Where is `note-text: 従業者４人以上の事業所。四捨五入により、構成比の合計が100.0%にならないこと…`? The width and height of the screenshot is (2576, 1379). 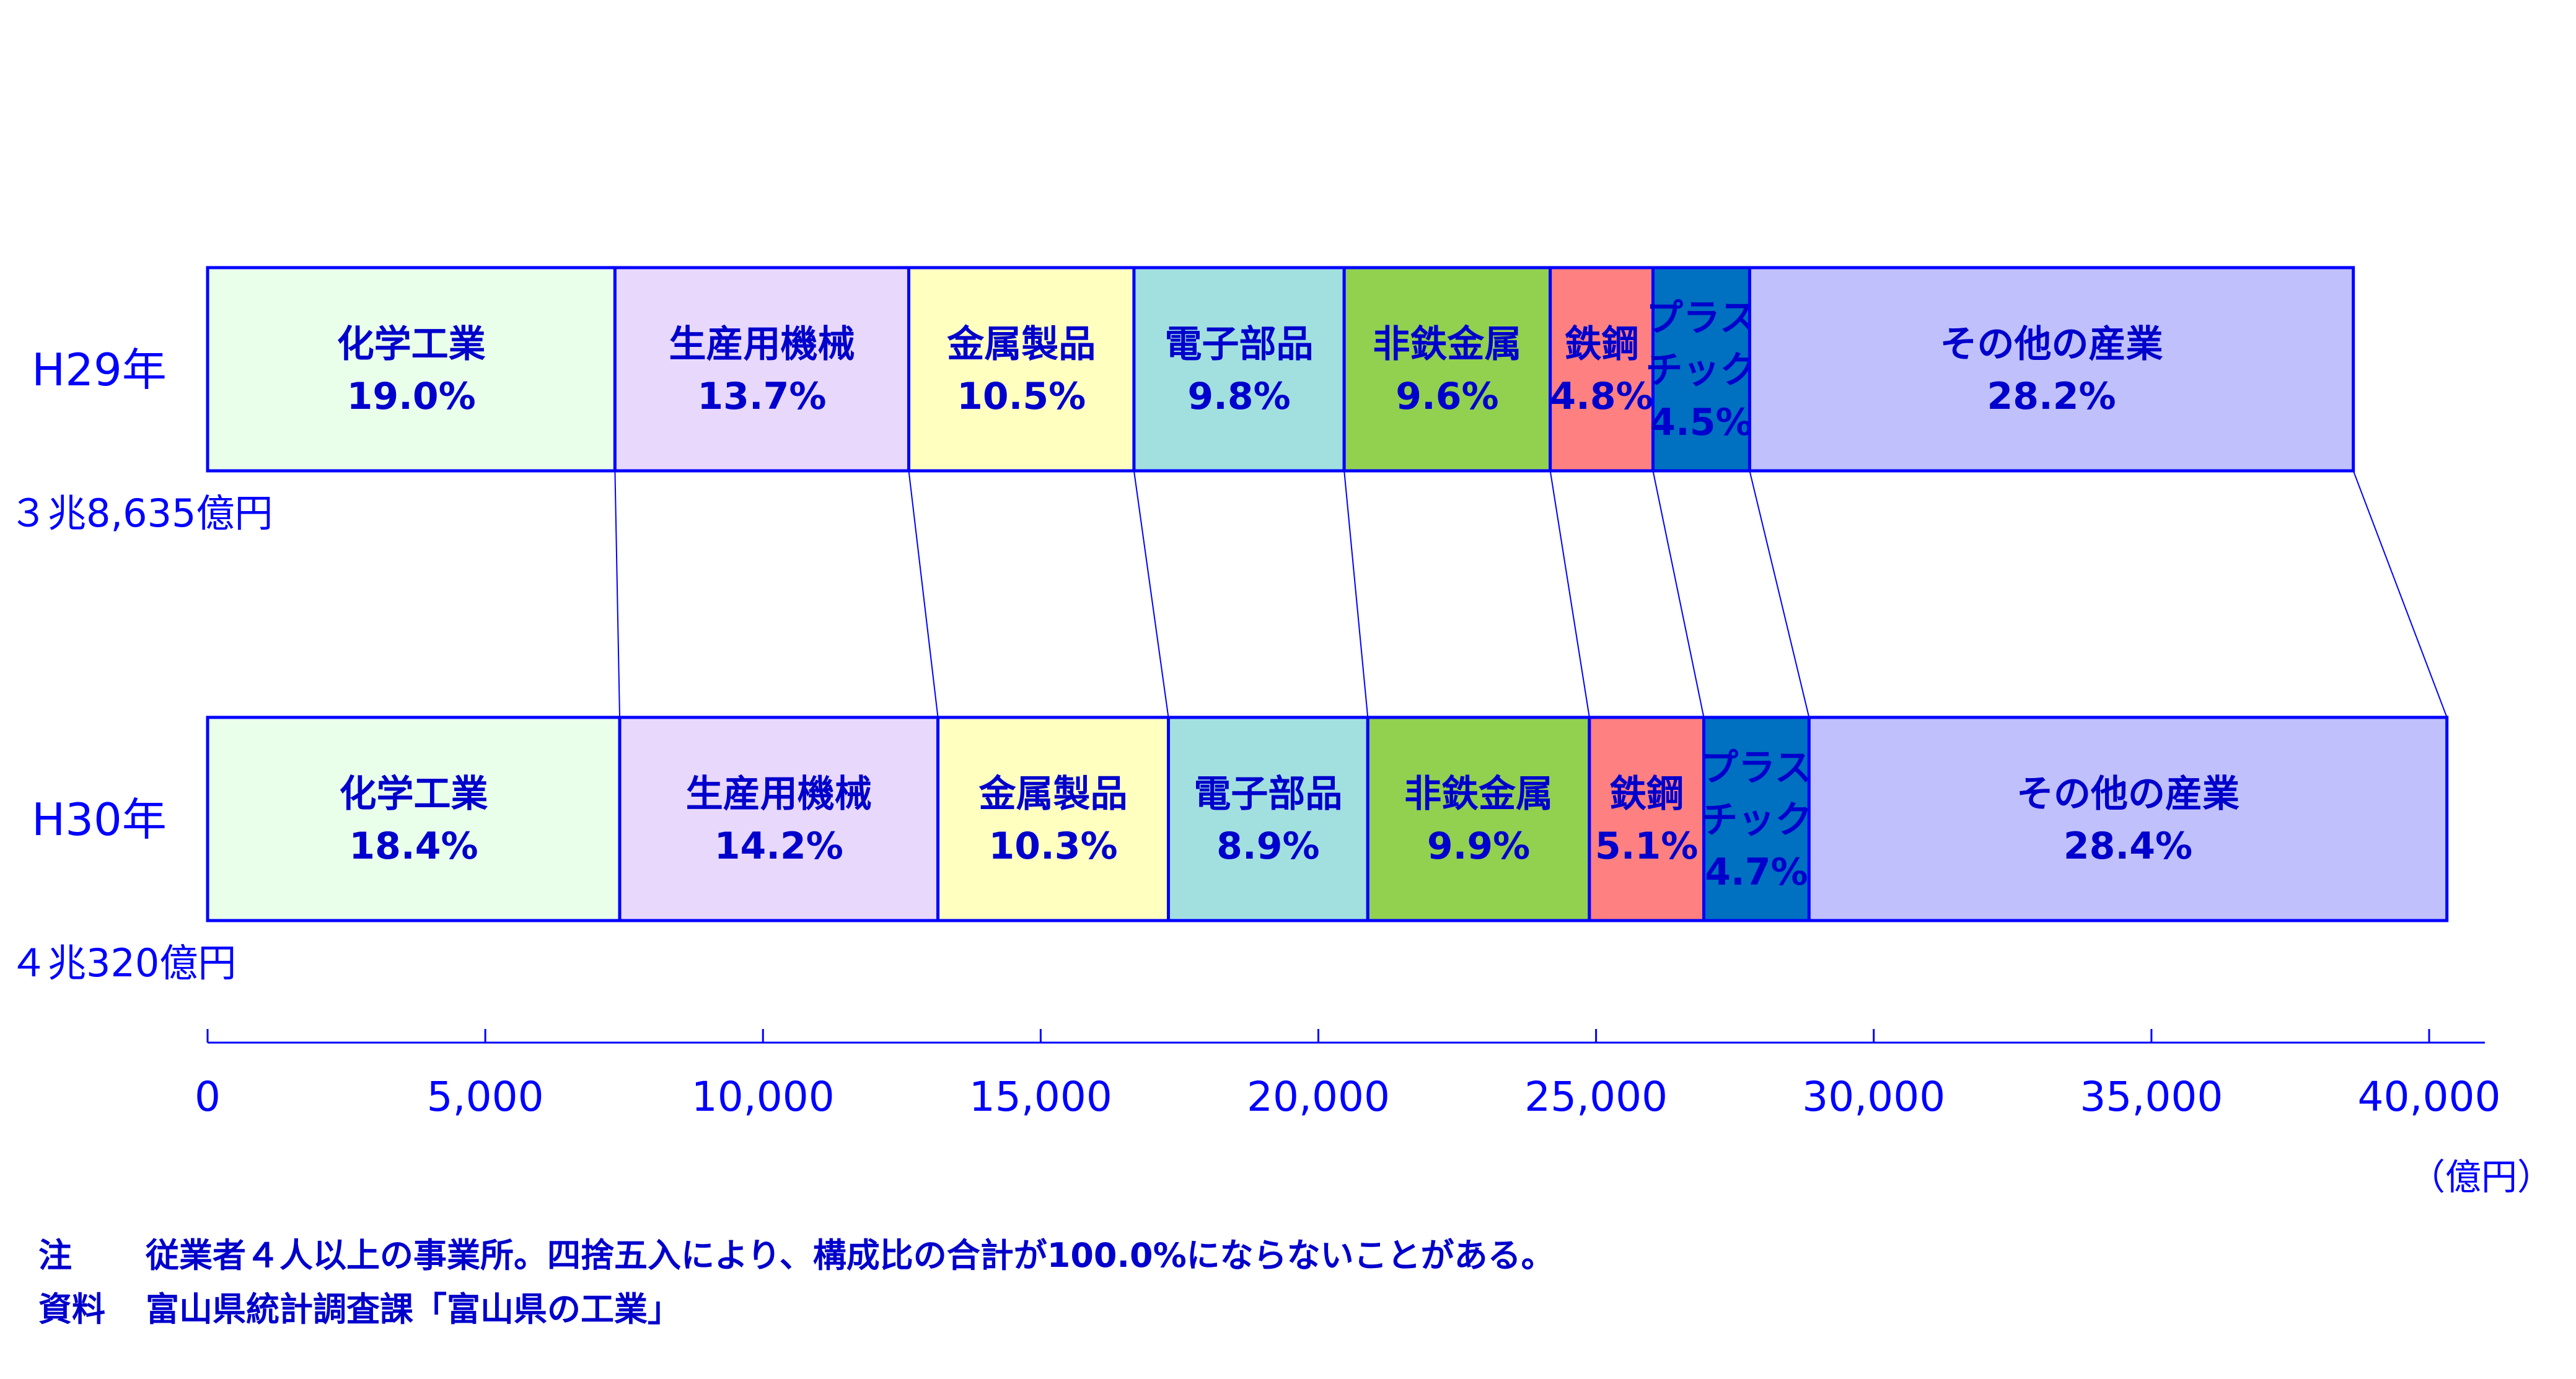
note-text: 従業者４人以上の事業所。四捨五入により、構成比の合計が100.0%にならないこと… is located at coordinates (850, 1255).